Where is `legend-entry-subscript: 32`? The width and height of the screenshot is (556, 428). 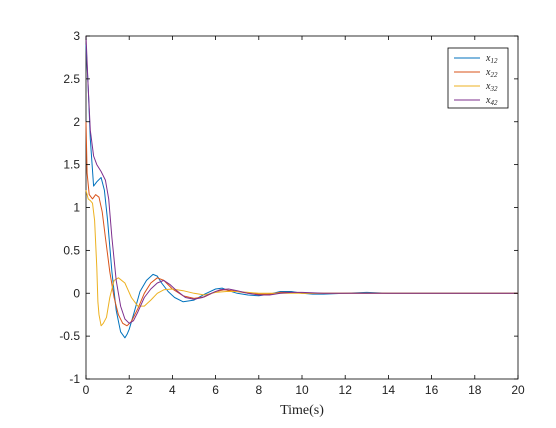
legend-entry-subscript: 32 is located at coordinates (493, 89).